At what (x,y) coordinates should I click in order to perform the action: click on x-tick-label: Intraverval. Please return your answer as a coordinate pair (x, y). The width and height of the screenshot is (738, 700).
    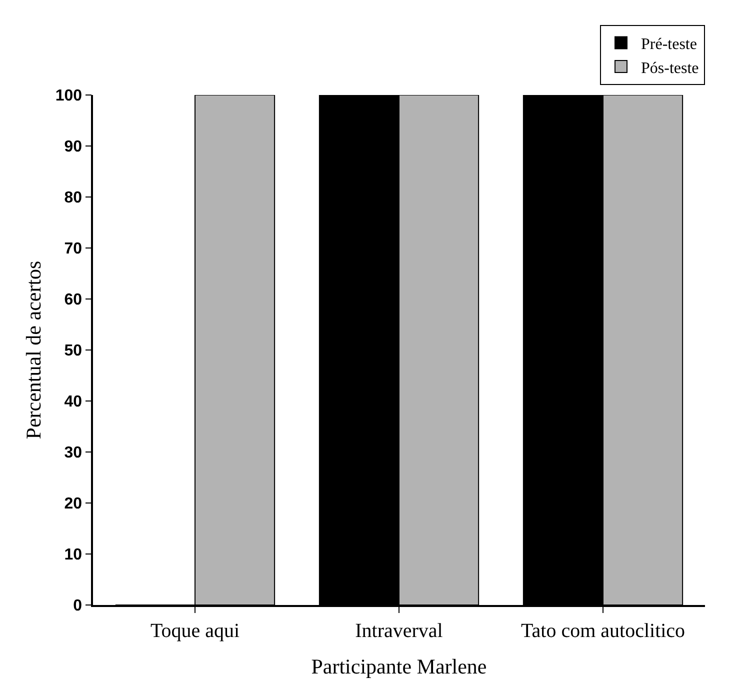
    Looking at the image, I should click on (399, 631).